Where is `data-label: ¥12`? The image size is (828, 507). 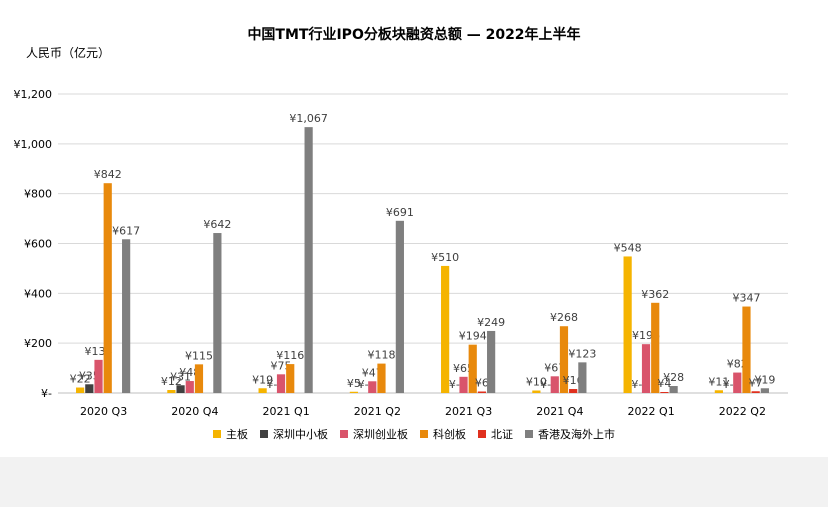 data-label: ¥12 is located at coordinates (171, 381).